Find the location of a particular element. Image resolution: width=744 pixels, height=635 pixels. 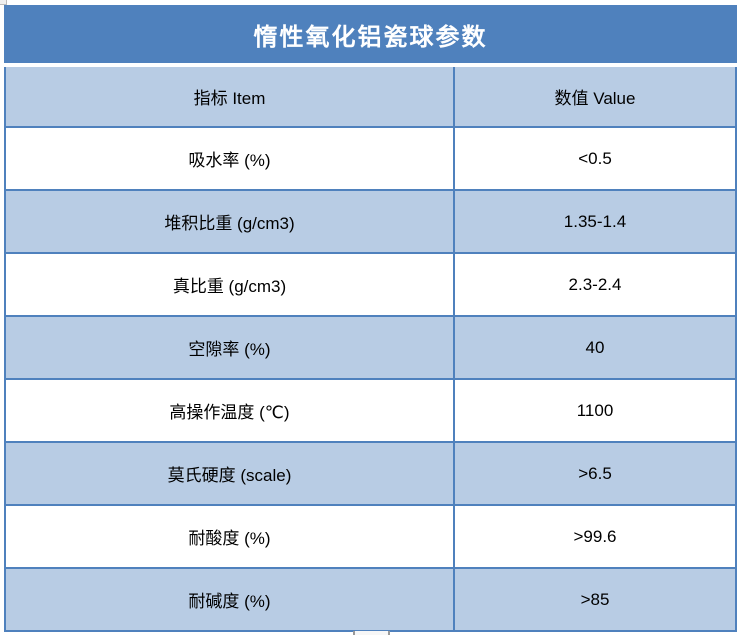

value-cell: 40 is located at coordinates (595, 347).